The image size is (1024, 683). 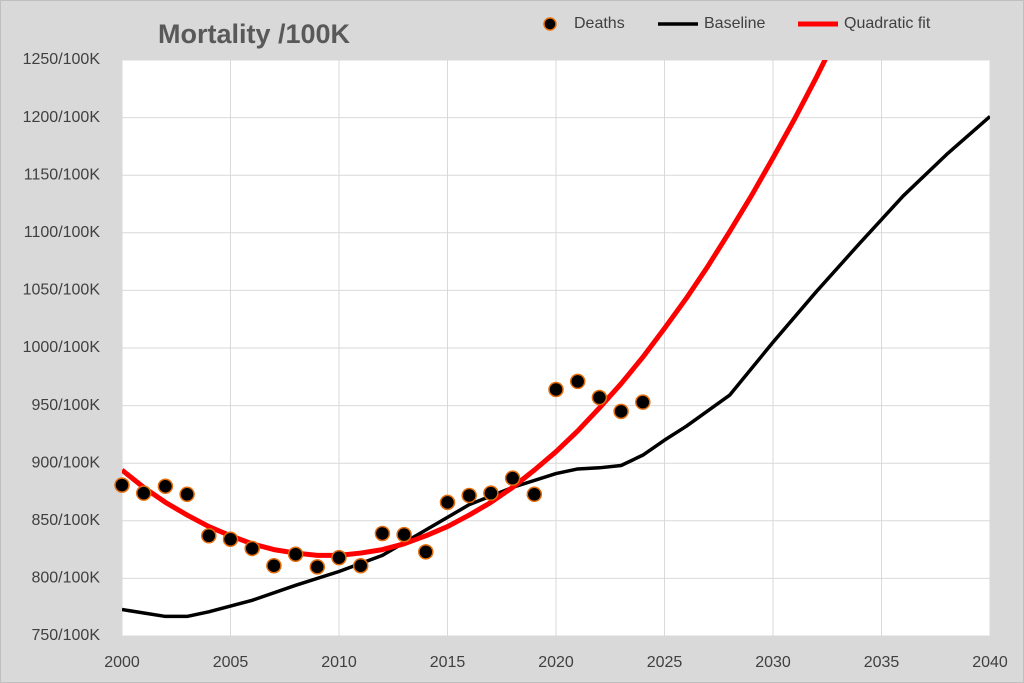 What do you see at coordinates (65, 462) in the screenshot?
I see `y-tick-label: 900/100K` at bounding box center [65, 462].